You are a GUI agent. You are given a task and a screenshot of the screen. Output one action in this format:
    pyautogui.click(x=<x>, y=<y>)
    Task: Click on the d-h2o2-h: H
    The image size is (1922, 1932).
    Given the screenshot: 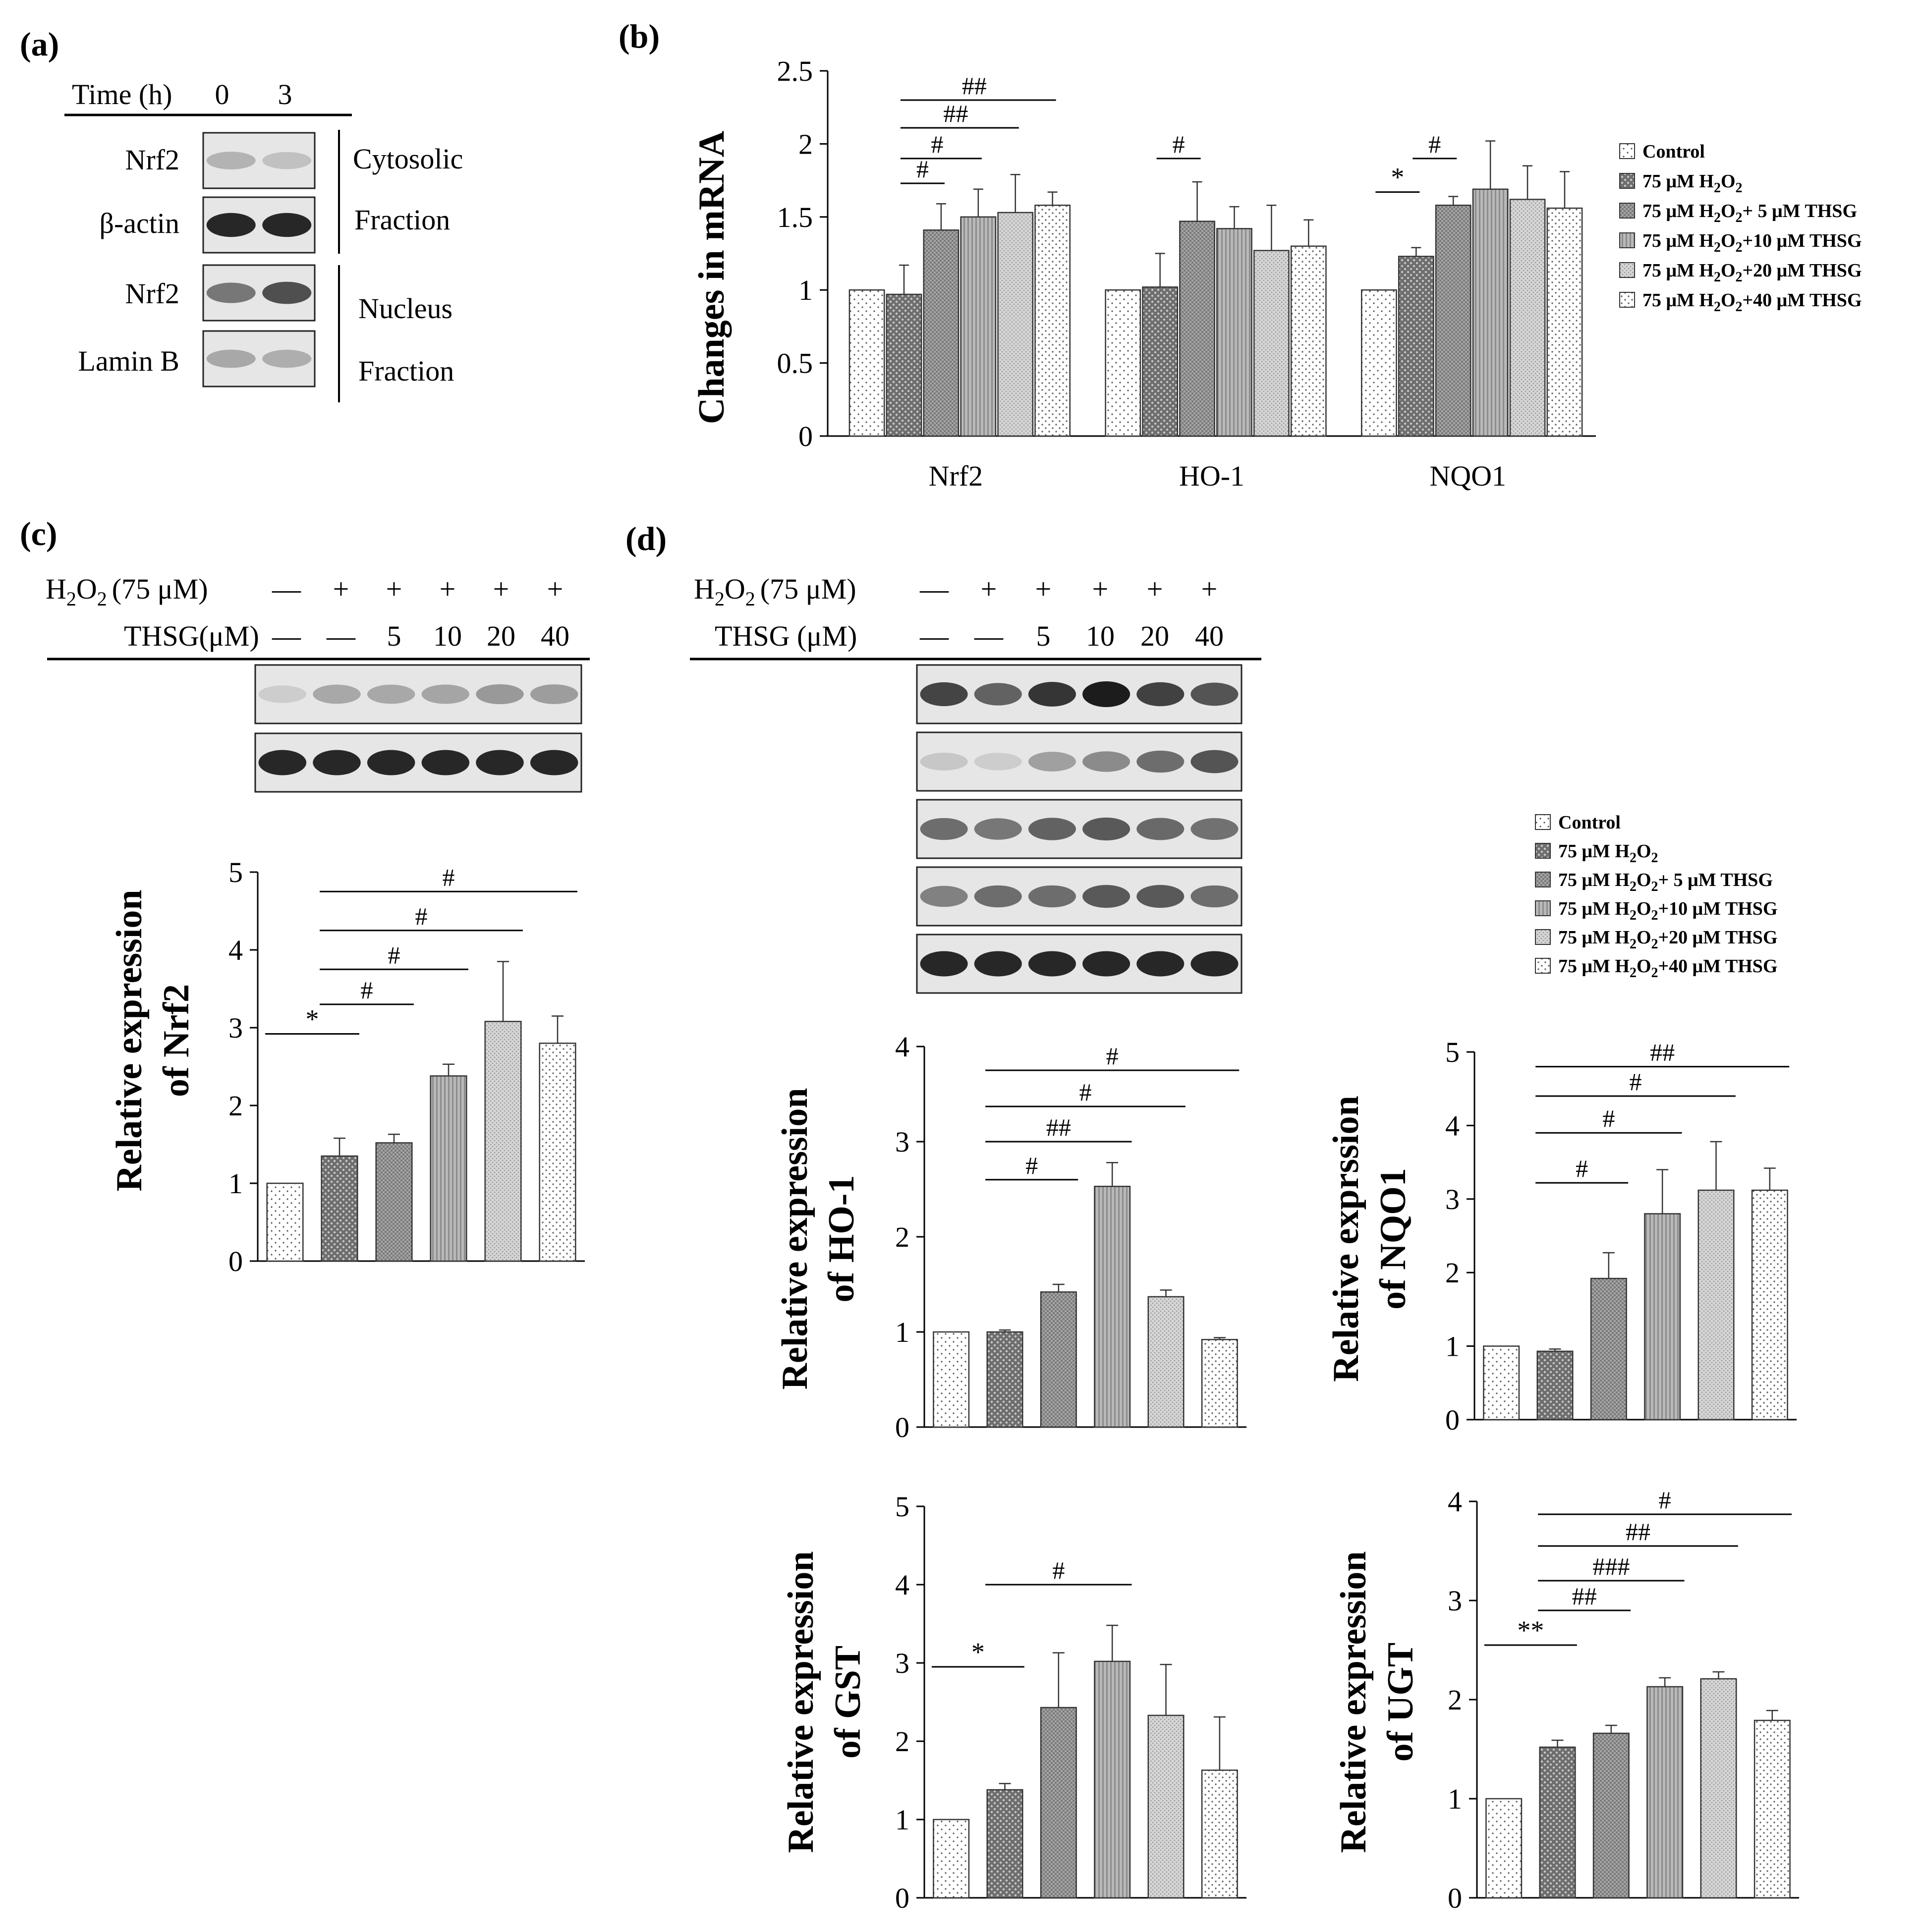 What is the action you would take?
    pyautogui.click(x=704, y=589)
    